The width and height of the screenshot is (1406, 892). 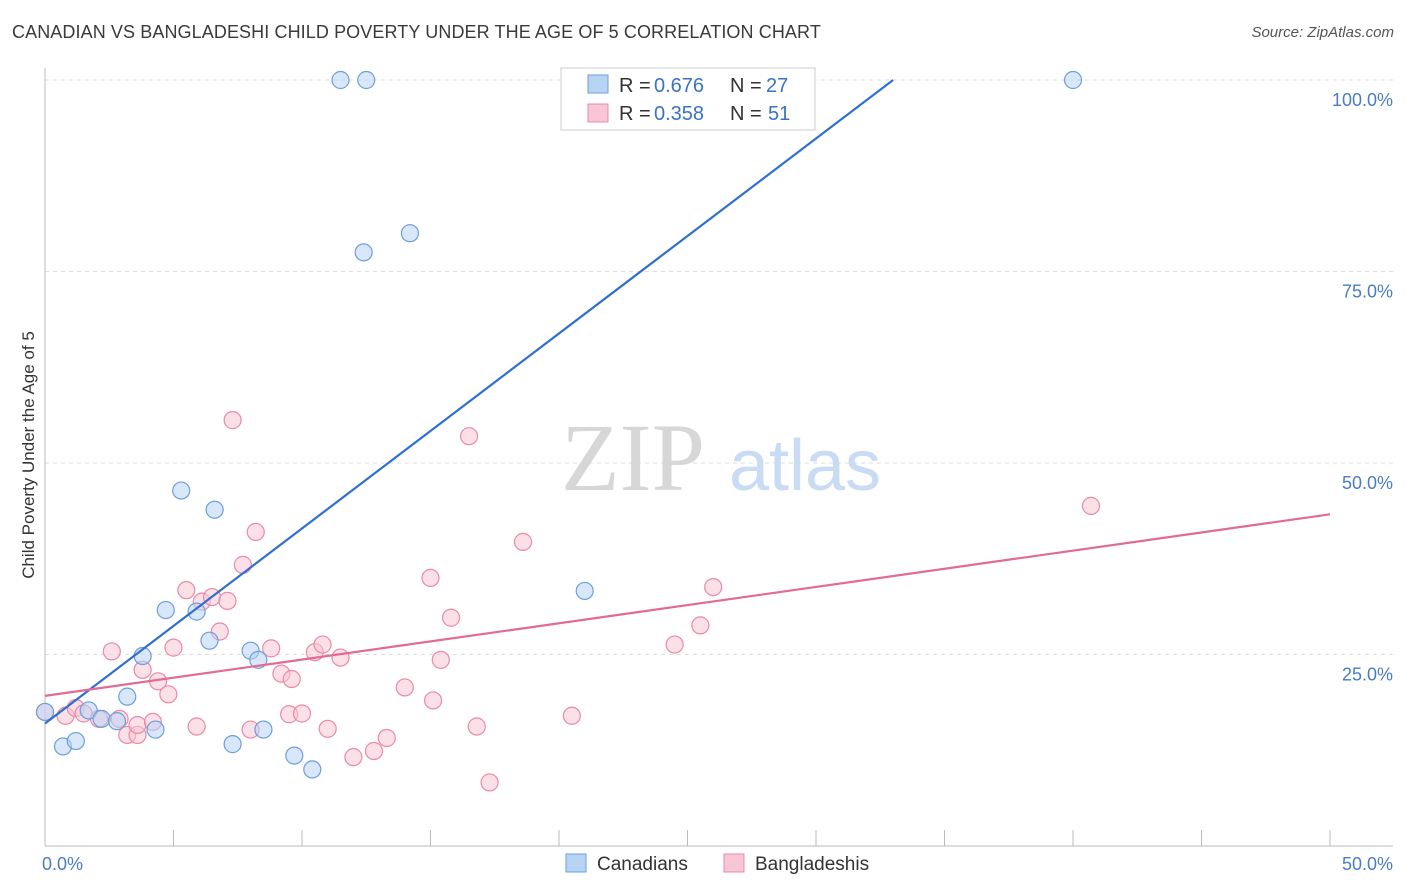 I want to click on watermark-atlas: atlas, so click(x=805, y=466).